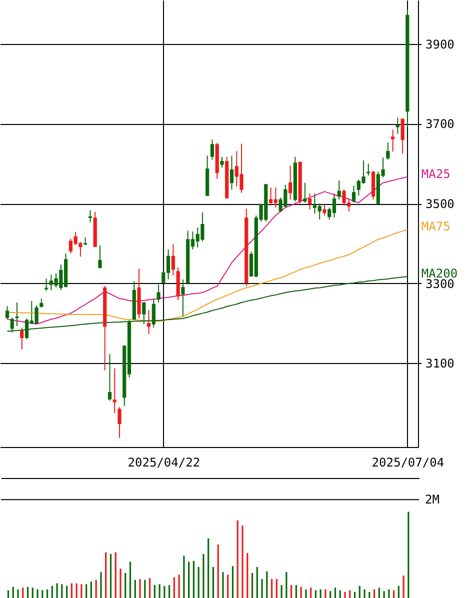 The height and width of the screenshot is (598, 472). I want to click on y-tick-label: 3100, so click(440, 363).